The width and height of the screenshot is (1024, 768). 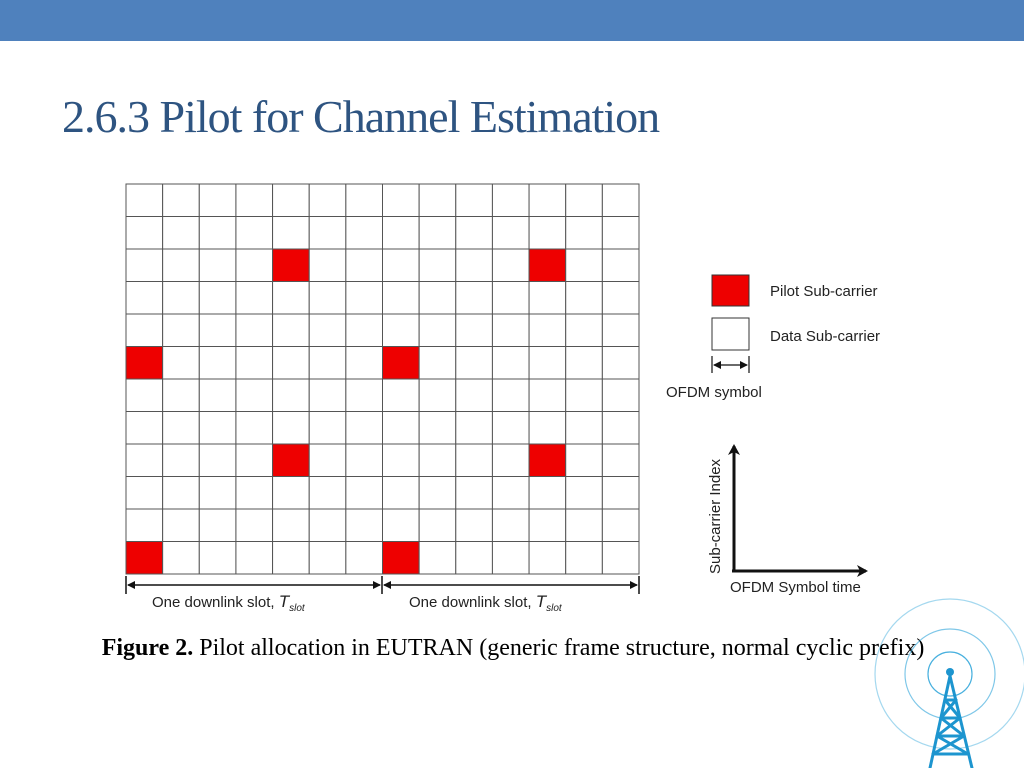 I want to click on legend-symbol-label: OFDM symbol, so click(x=714, y=392).